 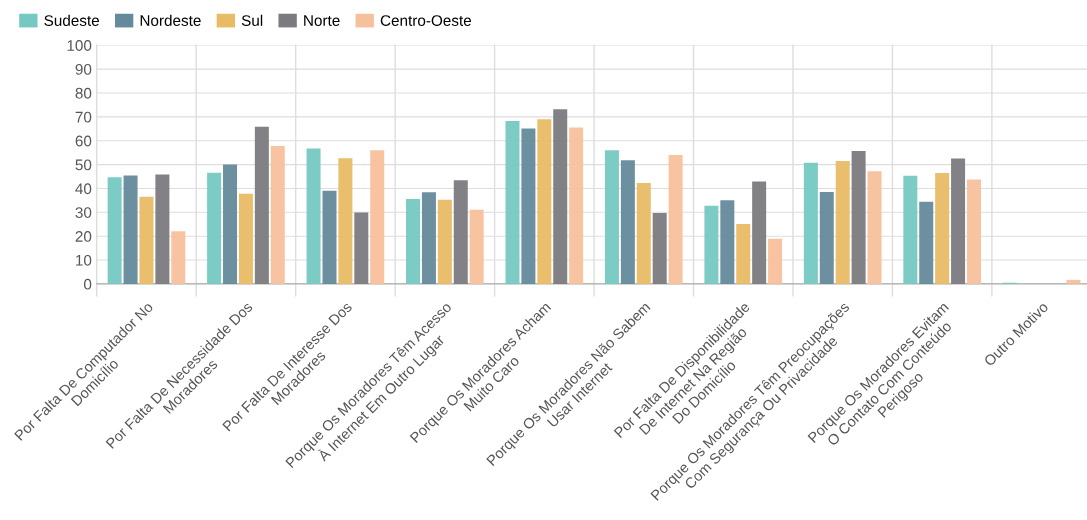 What do you see at coordinates (170, 20) in the screenshot?
I see `legend-label: Nordeste` at bounding box center [170, 20].